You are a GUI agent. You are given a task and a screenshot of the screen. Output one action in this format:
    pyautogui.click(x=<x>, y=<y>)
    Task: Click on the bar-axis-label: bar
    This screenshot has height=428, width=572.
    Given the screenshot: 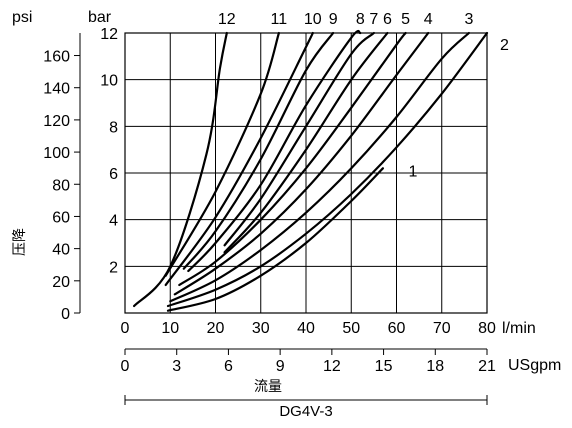 What is the action you would take?
    pyautogui.click(x=100, y=17)
    